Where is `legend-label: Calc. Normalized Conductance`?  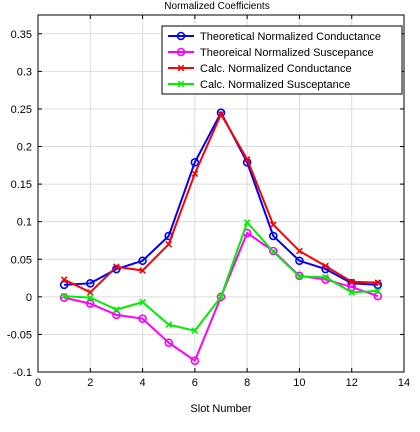 legend-label: Calc. Normalized Conductance is located at coordinates (276, 69).